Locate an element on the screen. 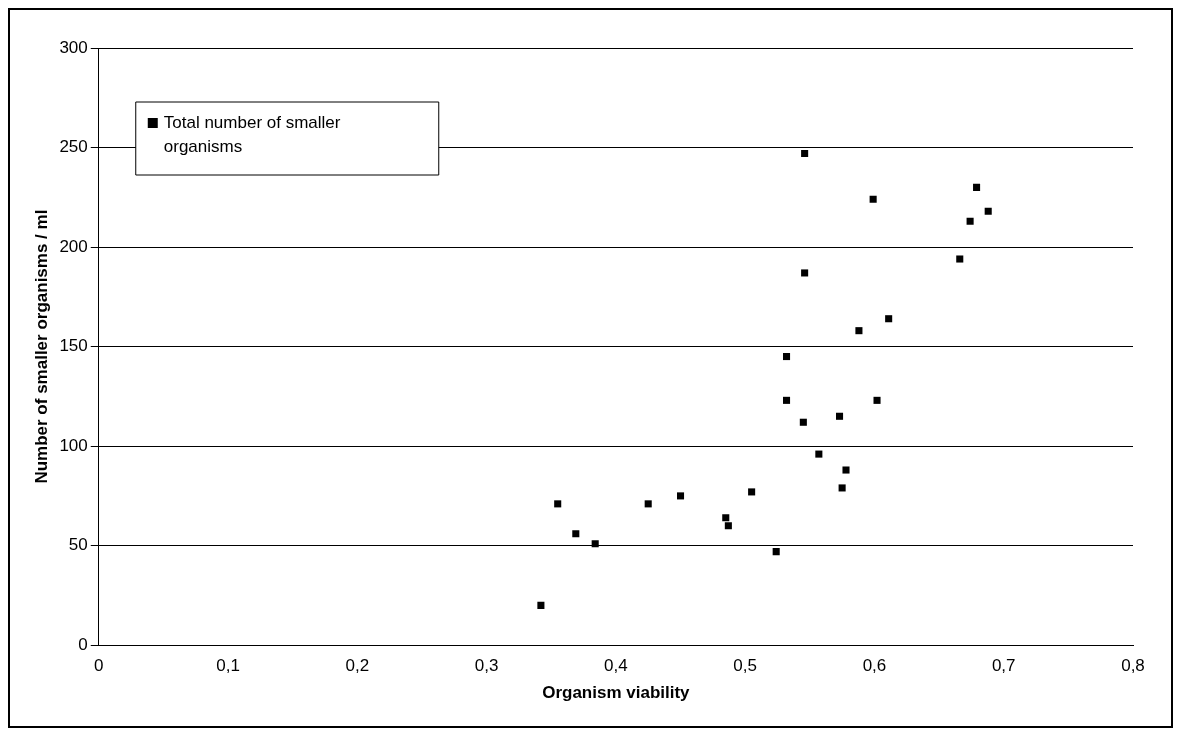 The width and height of the screenshot is (1181, 736). x-tick-label: 0,4 is located at coordinates (616, 666).